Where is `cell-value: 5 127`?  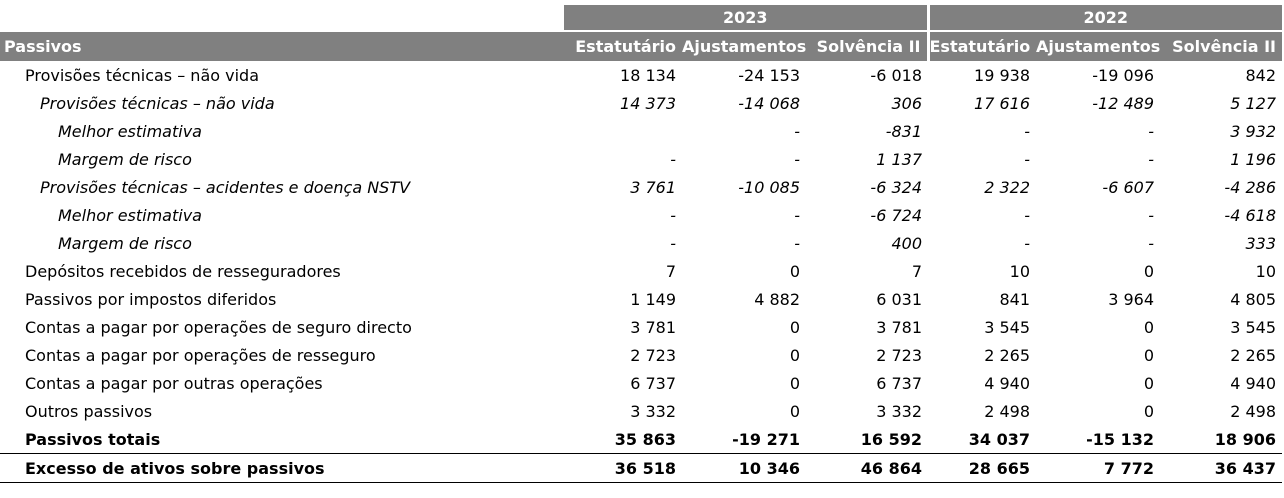
cell-value: 5 127 is located at coordinates (1253, 103).